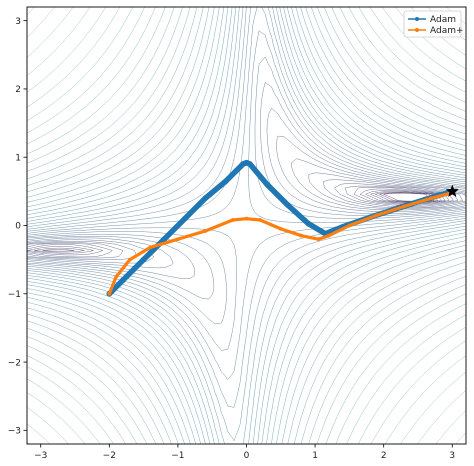 Image resolution: width=474 pixels, height=466 pixels. Describe the element at coordinates (18, 227) in the screenshot. I see `y-tick-label: 0` at that location.